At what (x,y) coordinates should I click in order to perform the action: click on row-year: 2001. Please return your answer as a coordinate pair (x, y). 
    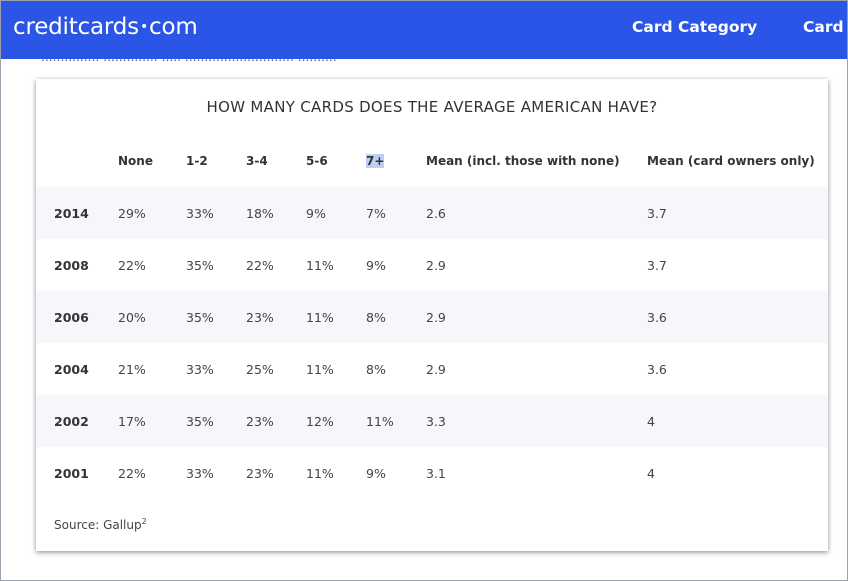
    Looking at the image, I should click on (71, 473).